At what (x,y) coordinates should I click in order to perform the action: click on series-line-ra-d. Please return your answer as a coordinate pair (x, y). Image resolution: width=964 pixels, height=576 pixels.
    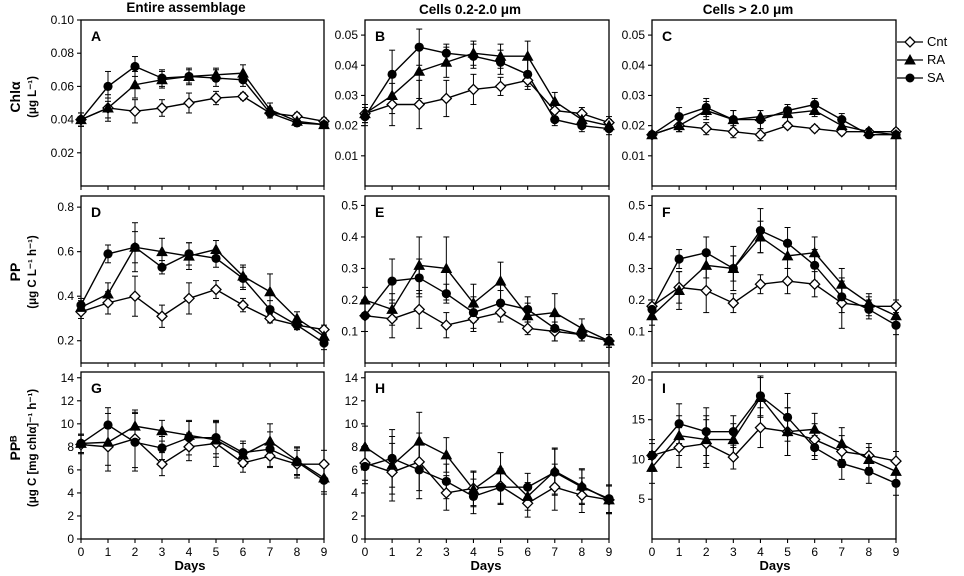
    Looking at the image, I should click on (202, 291).